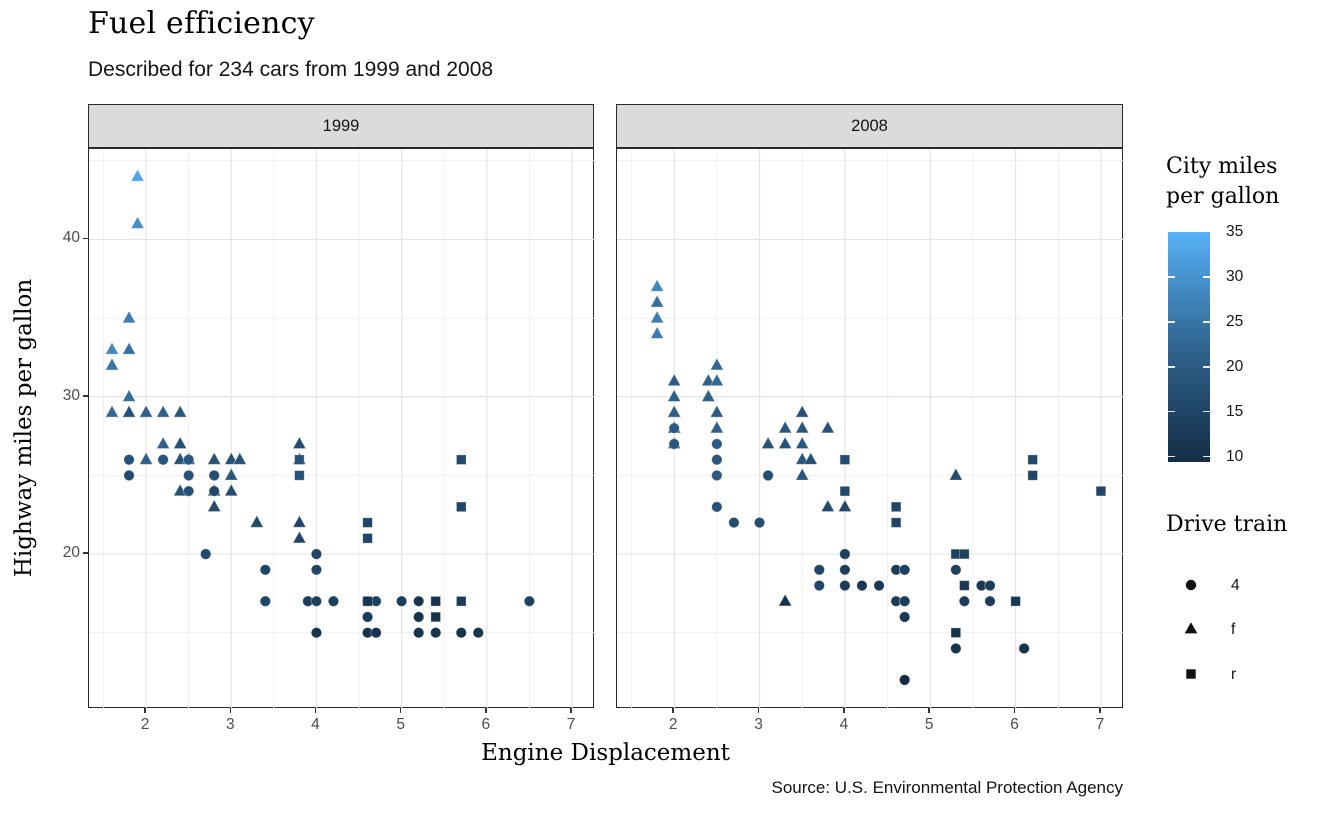  What do you see at coordinates (71, 395) in the screenshot?
I see `y-tick-label: 30` at bounding box center [71, 395].